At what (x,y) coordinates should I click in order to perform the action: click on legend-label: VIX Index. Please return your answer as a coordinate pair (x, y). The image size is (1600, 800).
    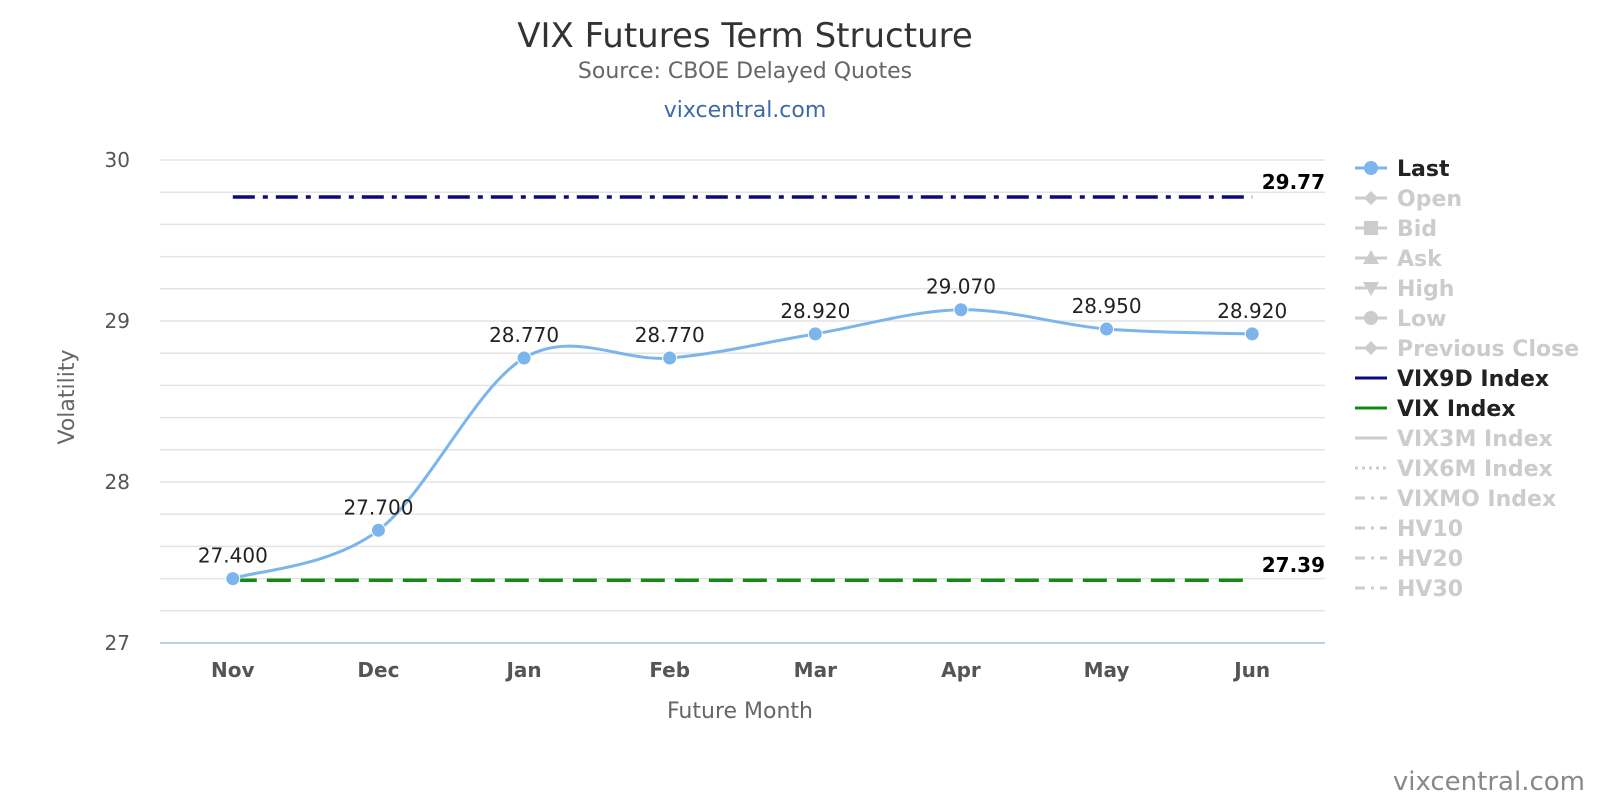
    Looking at the image, I should click on (1456, 409).